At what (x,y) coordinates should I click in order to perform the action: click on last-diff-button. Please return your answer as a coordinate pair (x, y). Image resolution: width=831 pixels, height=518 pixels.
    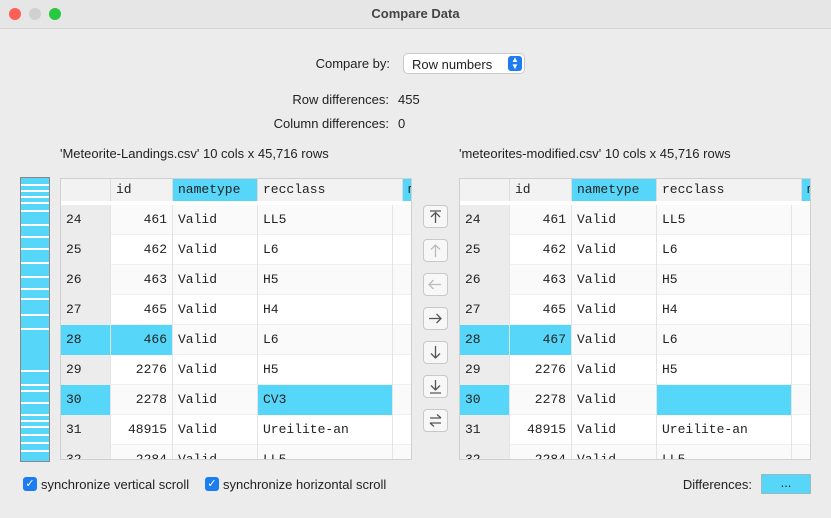
    Looking at the image, I should click on (435, 386).